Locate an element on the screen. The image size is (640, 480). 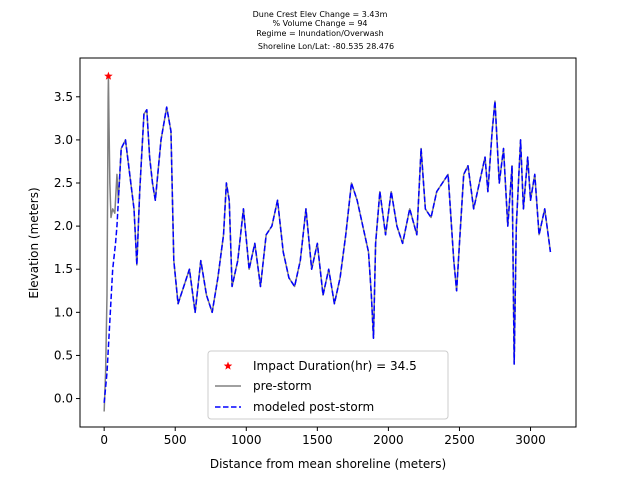
legend-box is located at coordinates (328, 385).